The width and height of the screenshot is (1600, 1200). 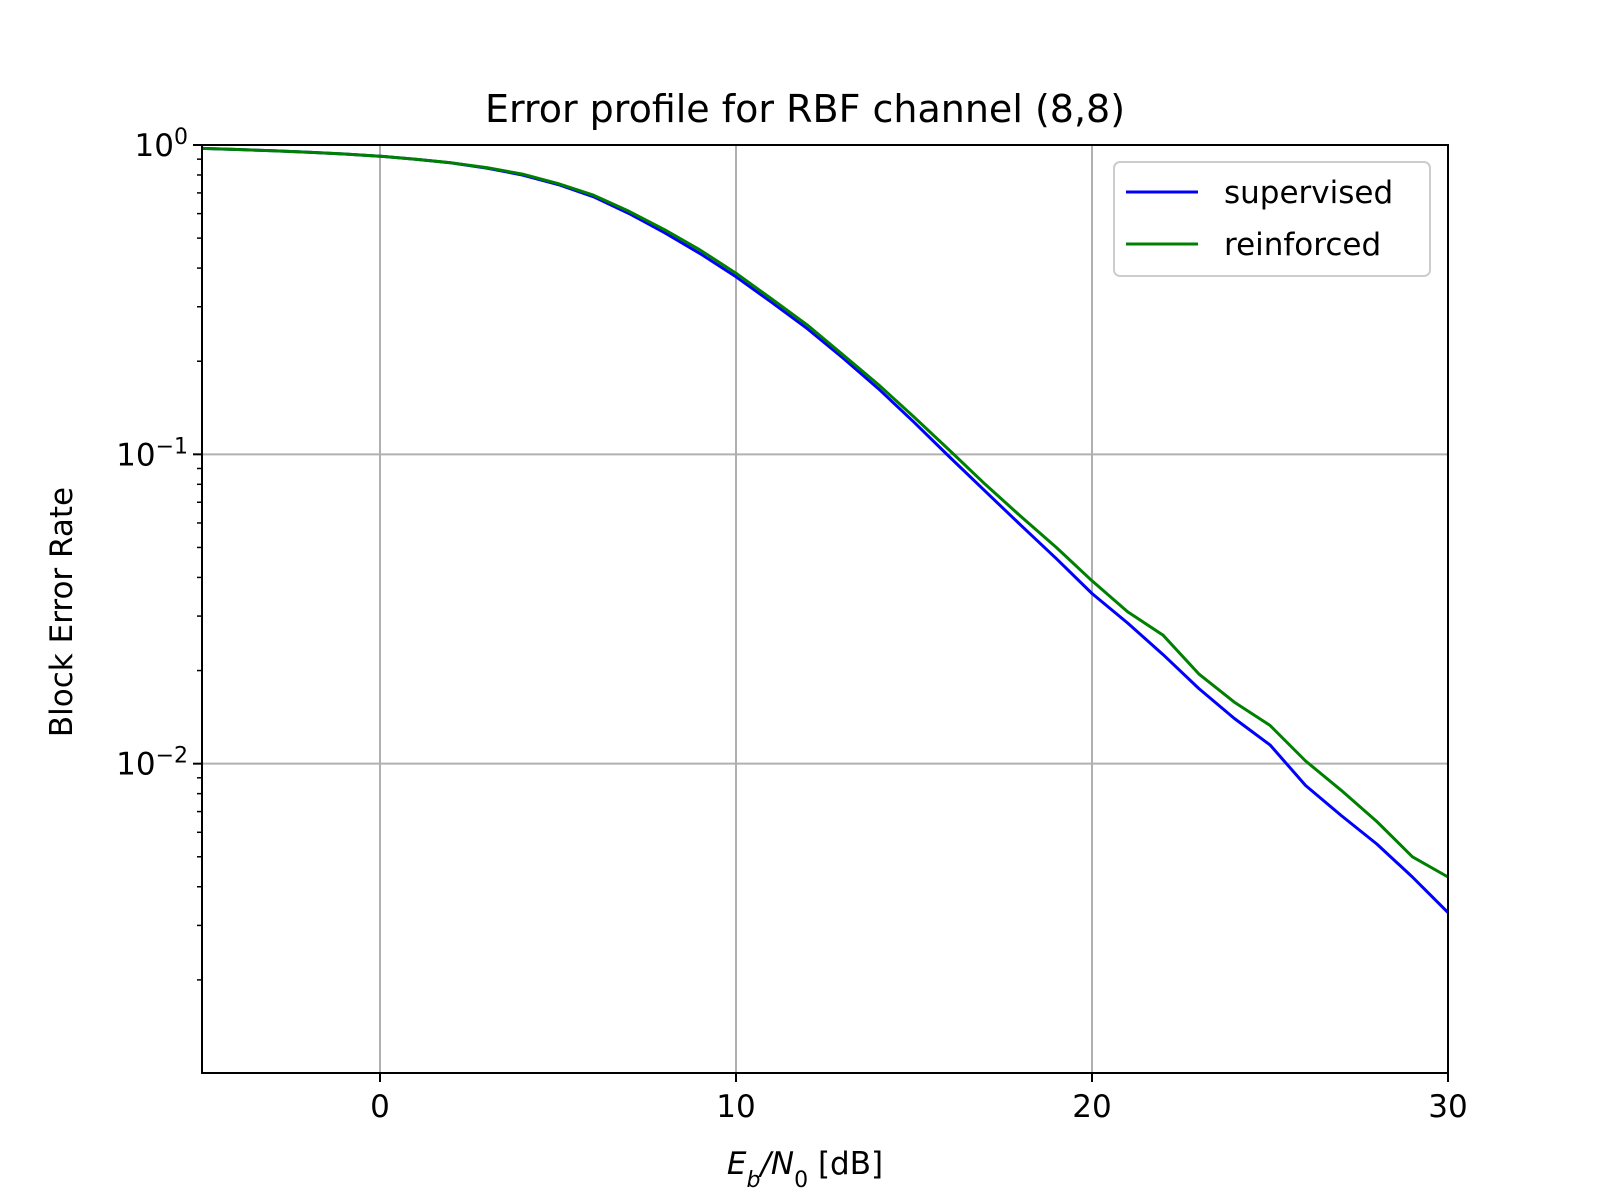 What do you see at coordinates (919, 1099) in the screenshot?
I see `x-ticks: 0 10 20 30` at bounding box center [919, 1099].